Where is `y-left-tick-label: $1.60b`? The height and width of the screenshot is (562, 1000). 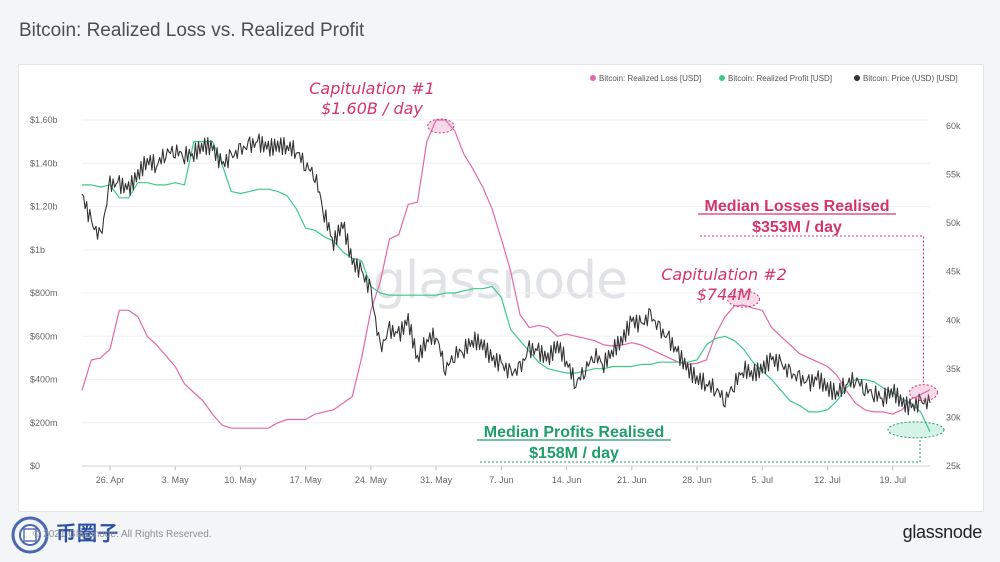
y-left-tick-label: $1.60b is located at coordinates (44, 120).